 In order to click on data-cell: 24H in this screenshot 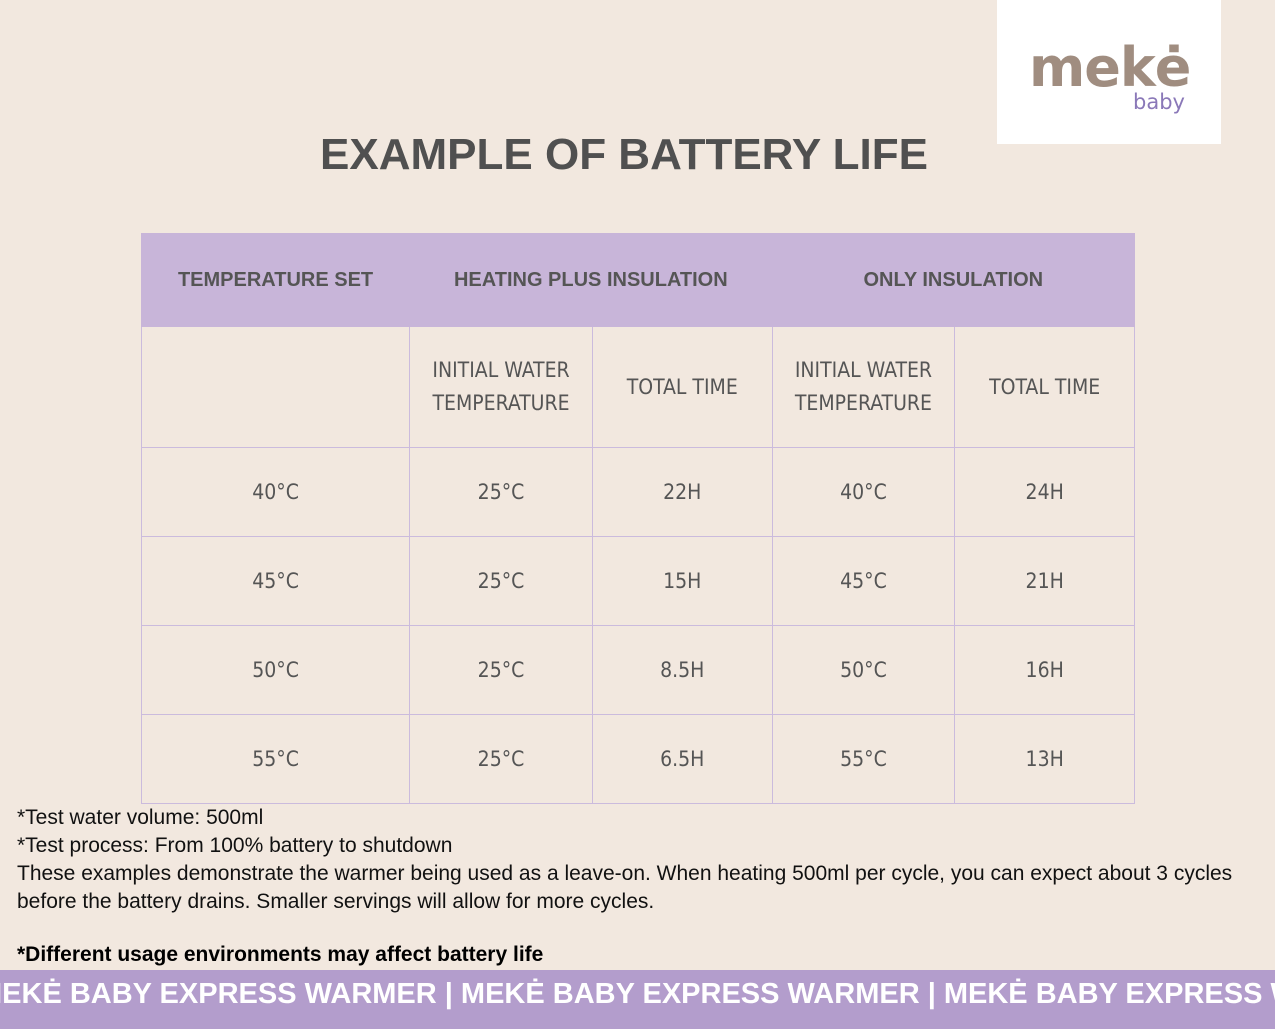, I will do `click(1044, 492)`.